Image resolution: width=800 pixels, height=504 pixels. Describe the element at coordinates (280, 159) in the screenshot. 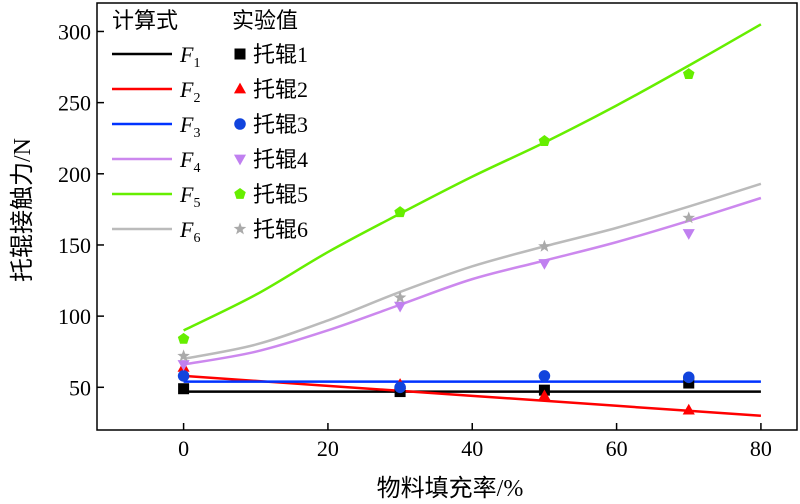

I see `legend-label-exp-4: 托辊4` at that location.